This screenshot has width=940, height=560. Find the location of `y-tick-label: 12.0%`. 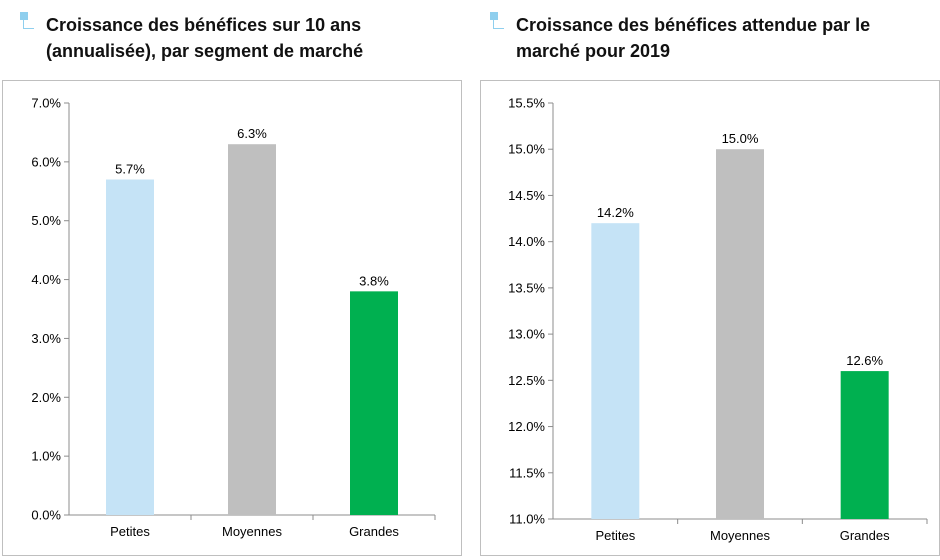

y-tick-label: 12.0% is located at coordinates (526, 426).